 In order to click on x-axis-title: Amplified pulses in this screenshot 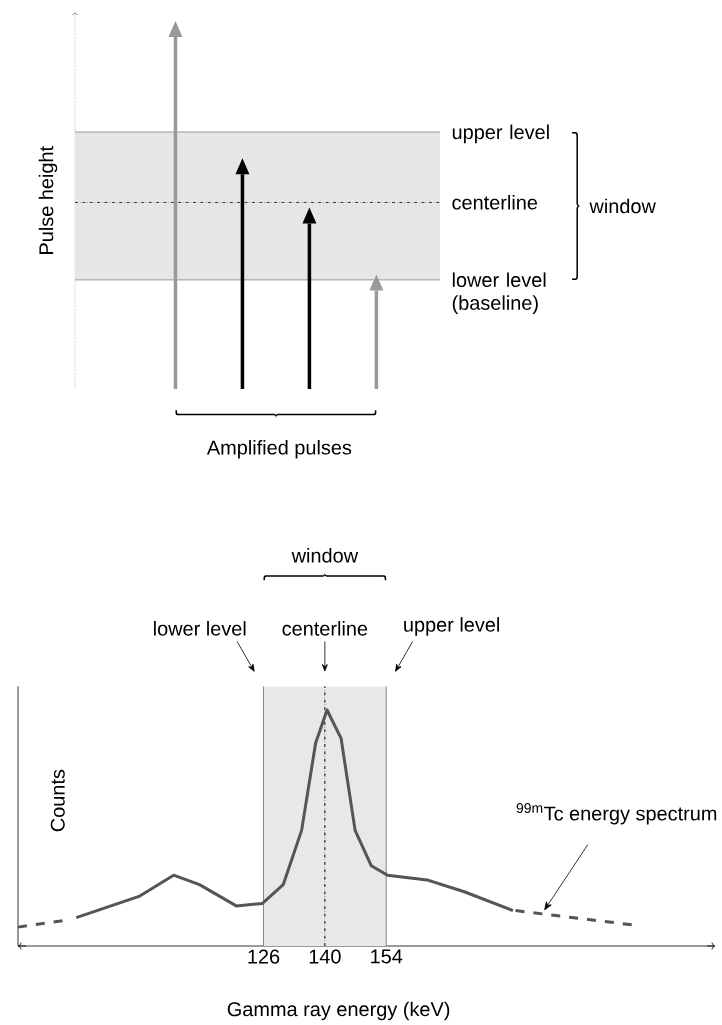, I will do `click(279, 449)`.